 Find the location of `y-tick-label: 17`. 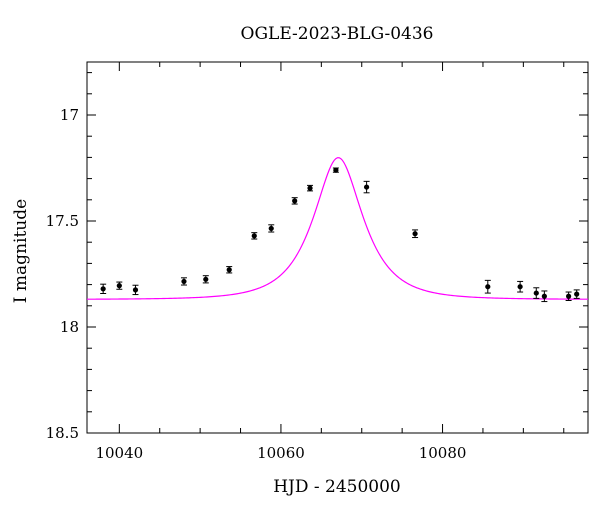

y-tick-label: 17 is located at coordinates (69, 115).